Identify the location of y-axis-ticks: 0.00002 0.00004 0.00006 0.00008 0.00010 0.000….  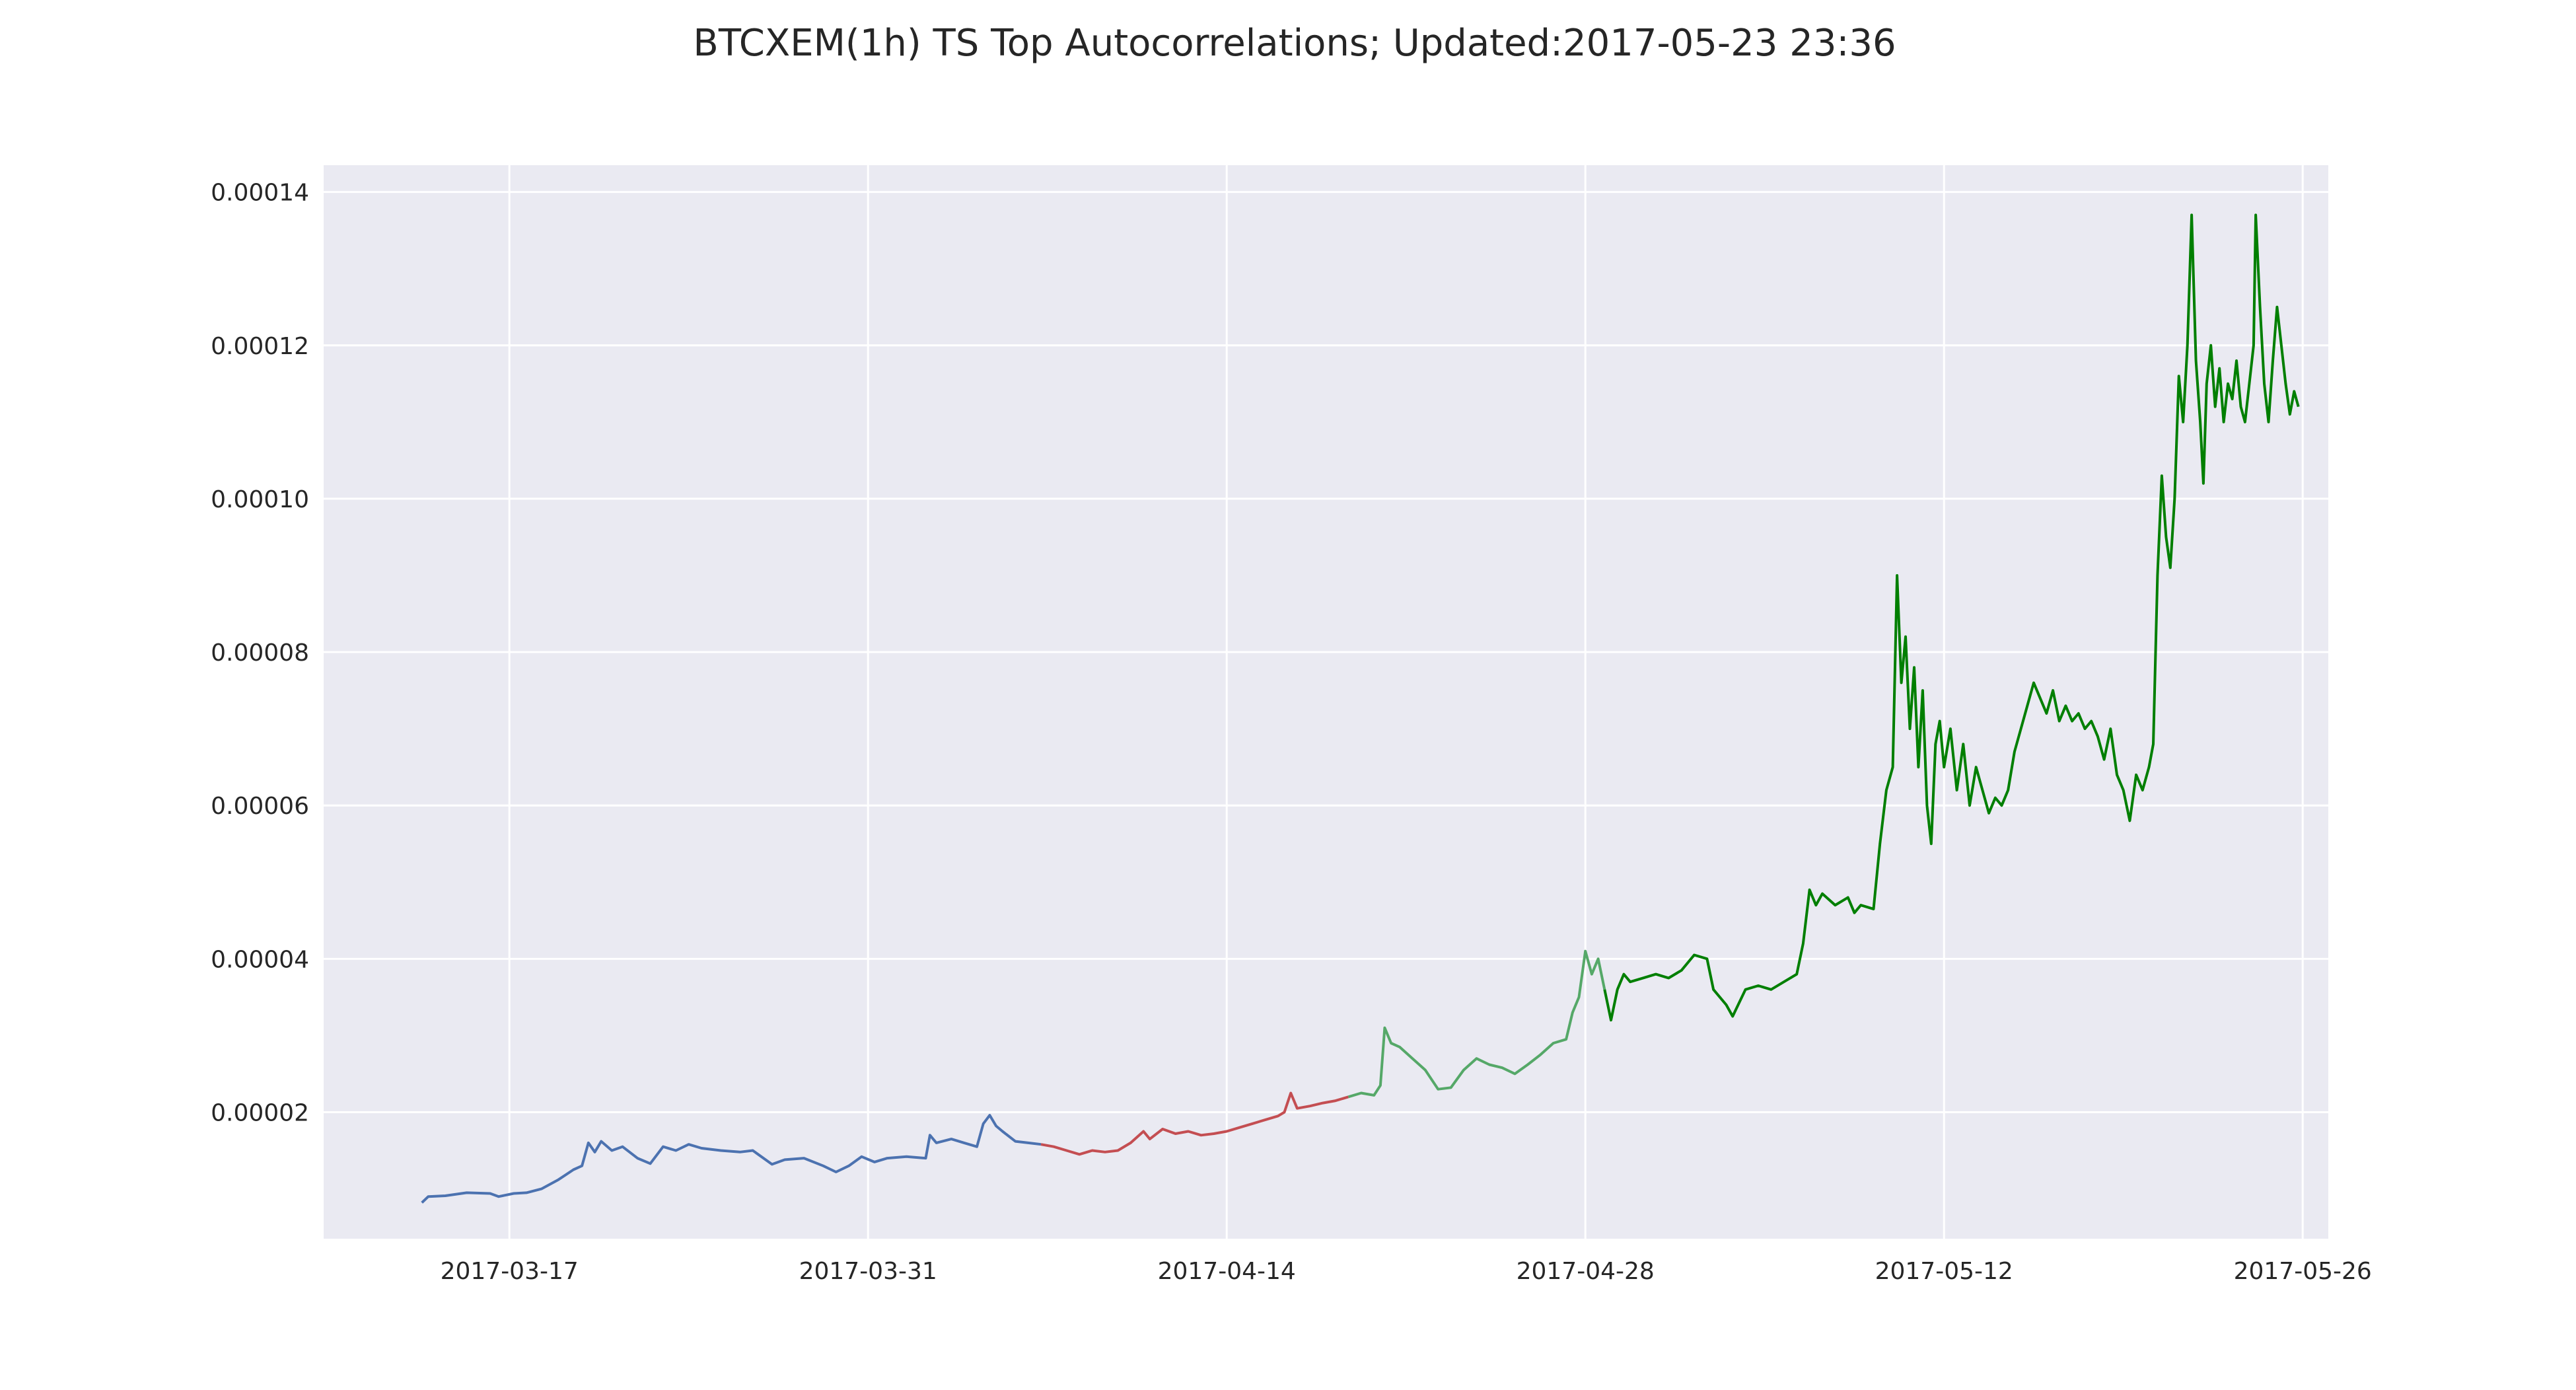
(260, 653).